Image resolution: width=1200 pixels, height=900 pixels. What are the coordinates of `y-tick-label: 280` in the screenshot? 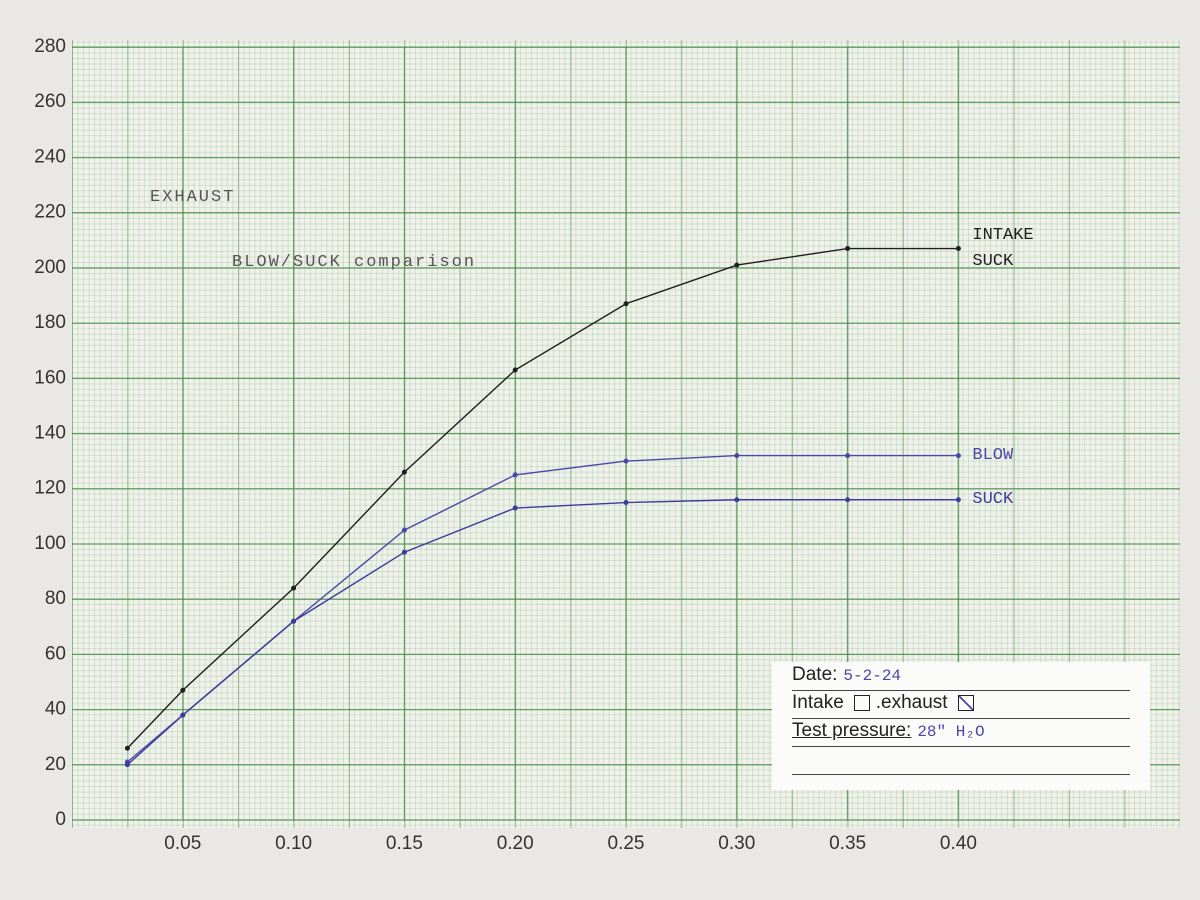 It's located at (50, 46).